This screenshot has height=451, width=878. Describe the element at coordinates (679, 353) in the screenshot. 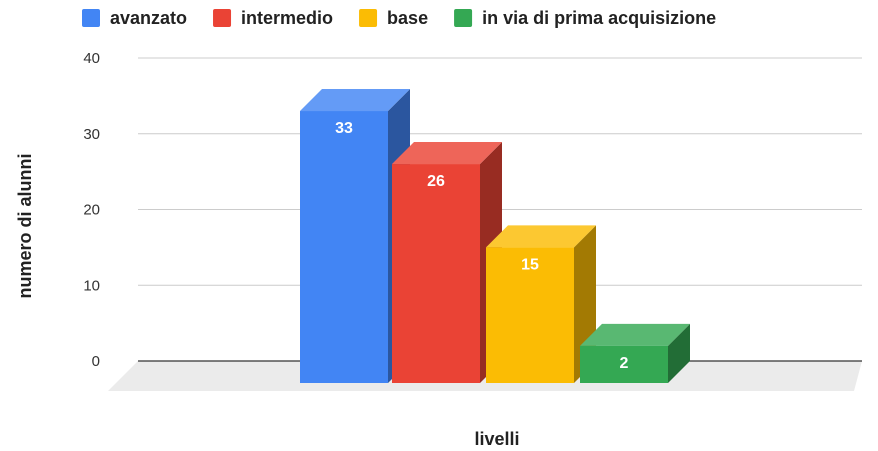

I see `bar-side` at that location.